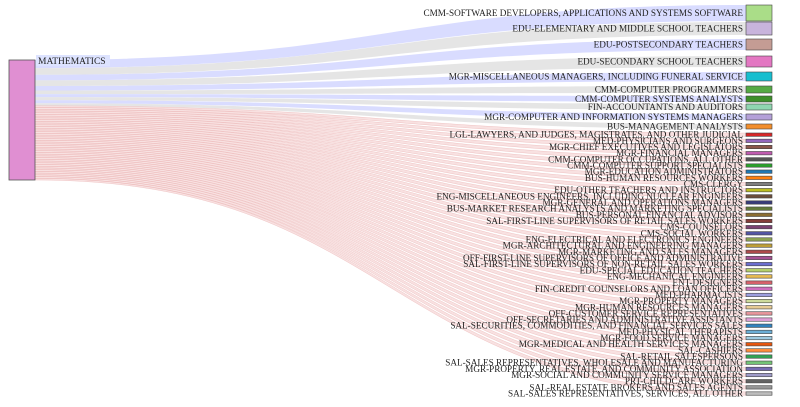 Image resolution: width=800 pixels, height=407 pixels. I want to click on target-node-label: FIN-CREDIT COUNSELORS AND LOAN OFFICERS, so click(639, 289).